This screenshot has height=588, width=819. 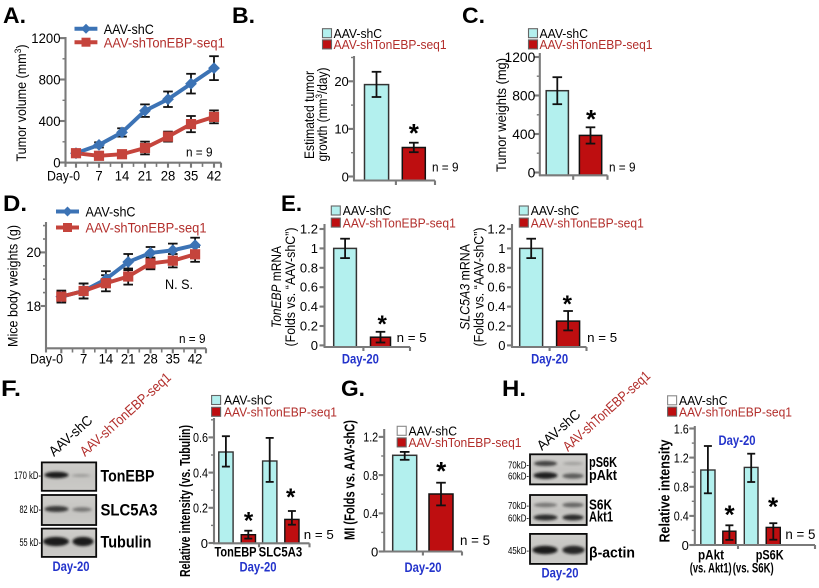 What do you see at coordinates (122, 176) in the screenshot?
I see `svg-text: 14` at bounding box center [122, 176].